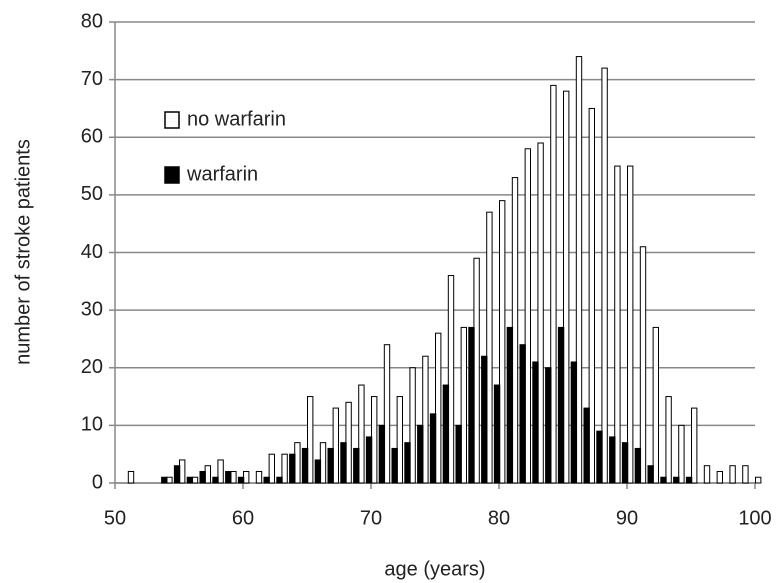  I want to click on y-tick-label: 20, so click(92, 367).